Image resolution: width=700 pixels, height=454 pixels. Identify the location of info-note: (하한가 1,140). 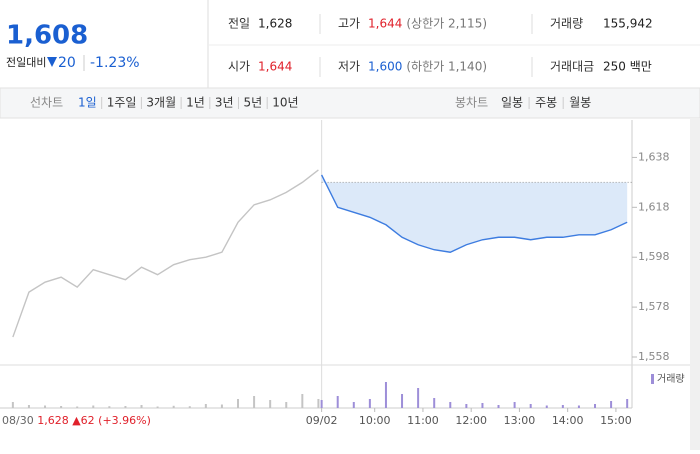
(446, 67).